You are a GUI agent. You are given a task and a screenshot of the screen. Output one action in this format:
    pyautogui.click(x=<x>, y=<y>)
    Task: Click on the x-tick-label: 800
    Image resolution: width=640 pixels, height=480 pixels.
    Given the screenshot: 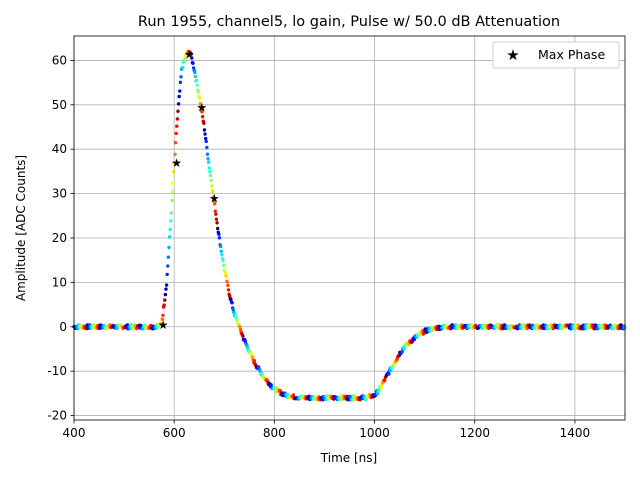 What is the action you would take?
    pyautogui.click(x=274, y=433)
    